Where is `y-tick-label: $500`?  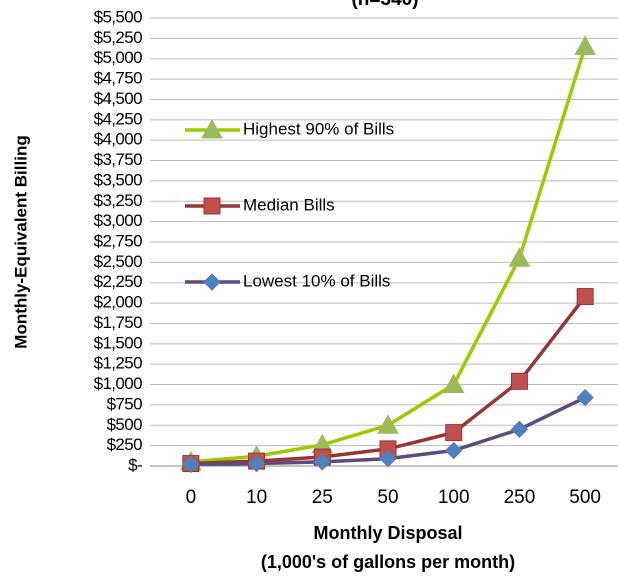
y-tick-label: $500 is located at coordinates (125, 424).